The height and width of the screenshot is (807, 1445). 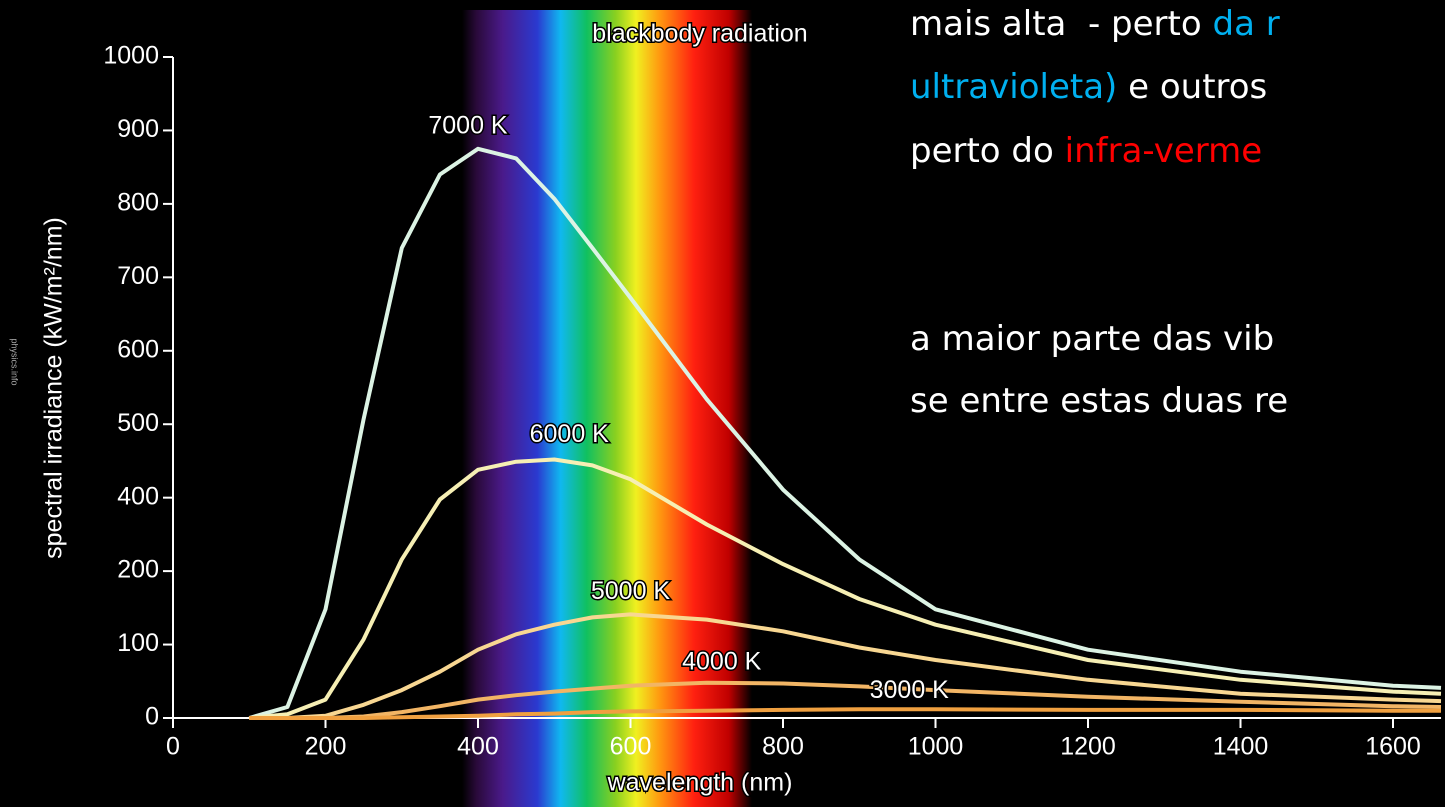 What do you see at coordinates (138, 423) in the screenshot?
I see `y-tick-label: 500` at bounding box center [138, 423].